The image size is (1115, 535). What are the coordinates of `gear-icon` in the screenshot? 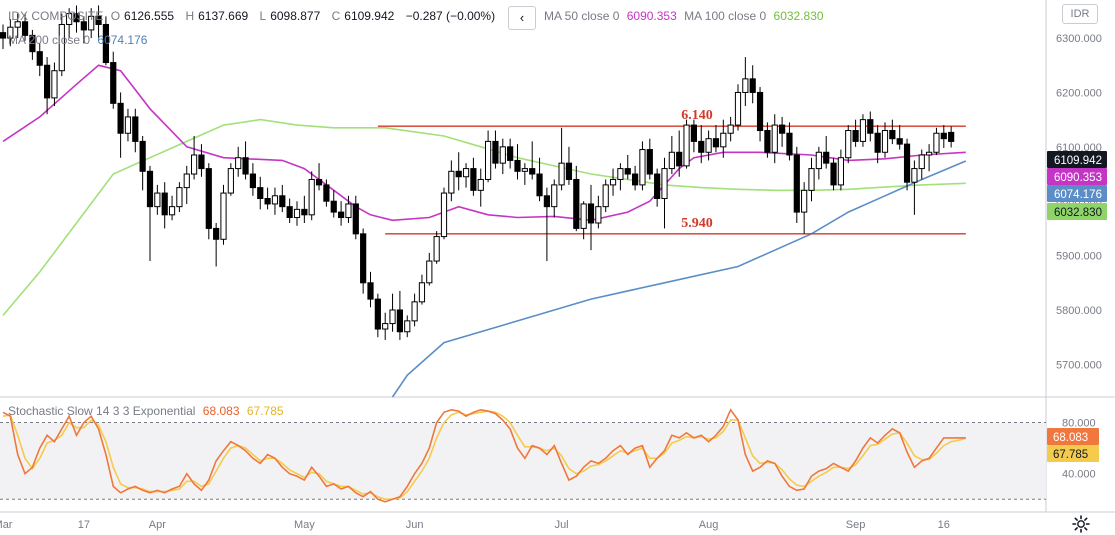 It's located at (1081, 524).